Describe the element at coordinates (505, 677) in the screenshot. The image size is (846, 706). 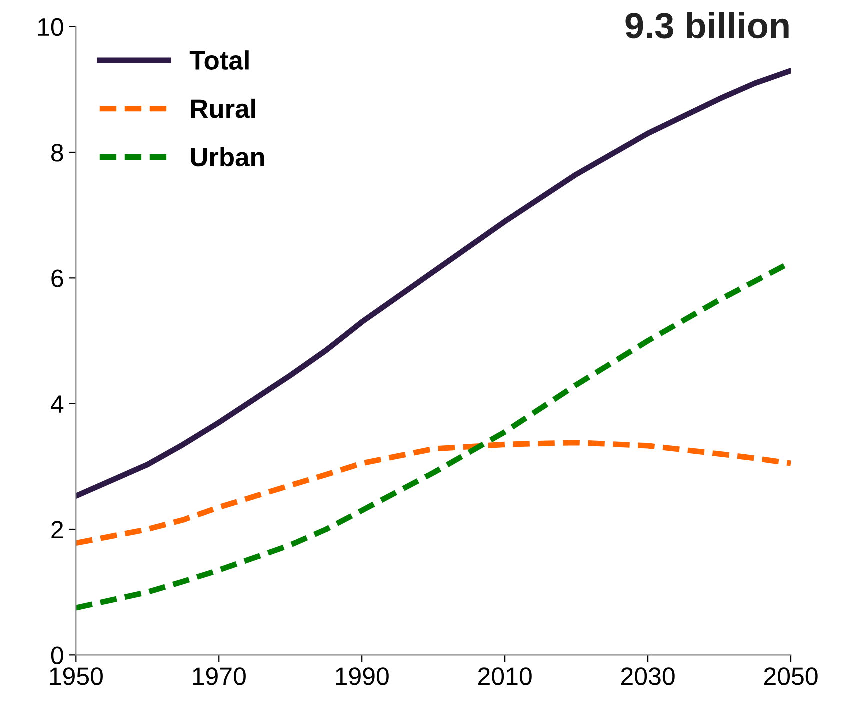
I see `x-tick-label: 2010` at that location.